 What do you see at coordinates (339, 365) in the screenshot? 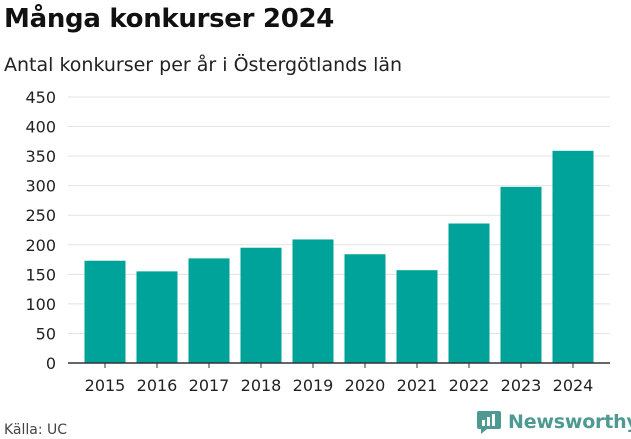
I see `x-axis` at bounding box center [339, 365].